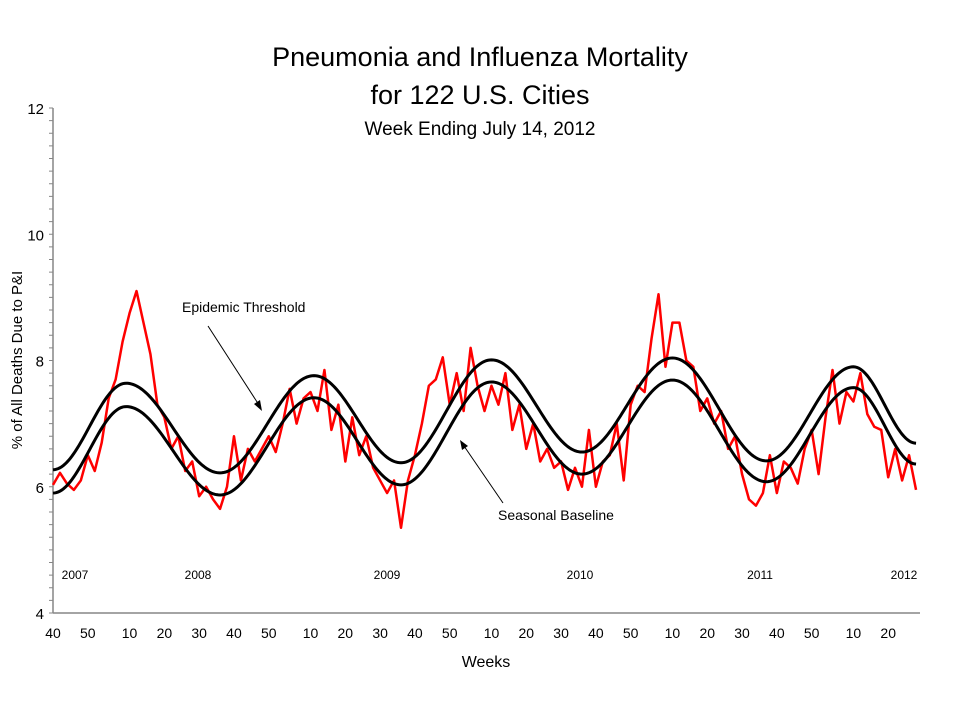 This screenshot has height=720, width=960. I want to click on year-label: 2012, so click(904, 575).